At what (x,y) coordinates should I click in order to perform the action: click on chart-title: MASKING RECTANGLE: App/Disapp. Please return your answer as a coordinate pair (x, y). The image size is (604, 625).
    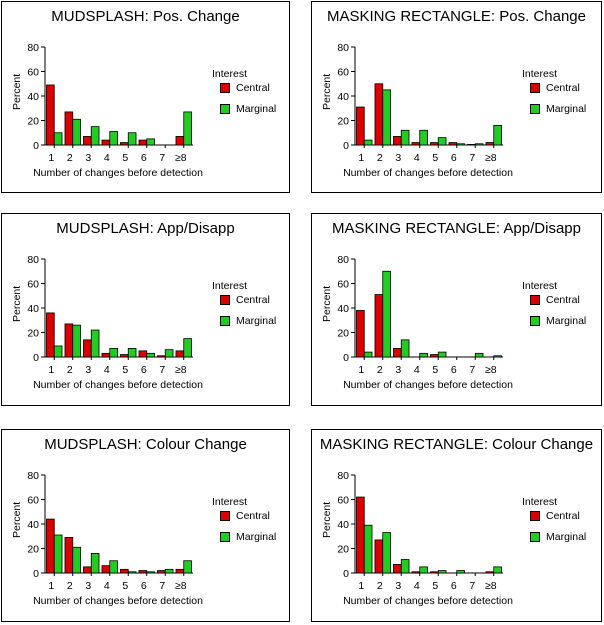
    Looking at the image, I should click on (456, 228).